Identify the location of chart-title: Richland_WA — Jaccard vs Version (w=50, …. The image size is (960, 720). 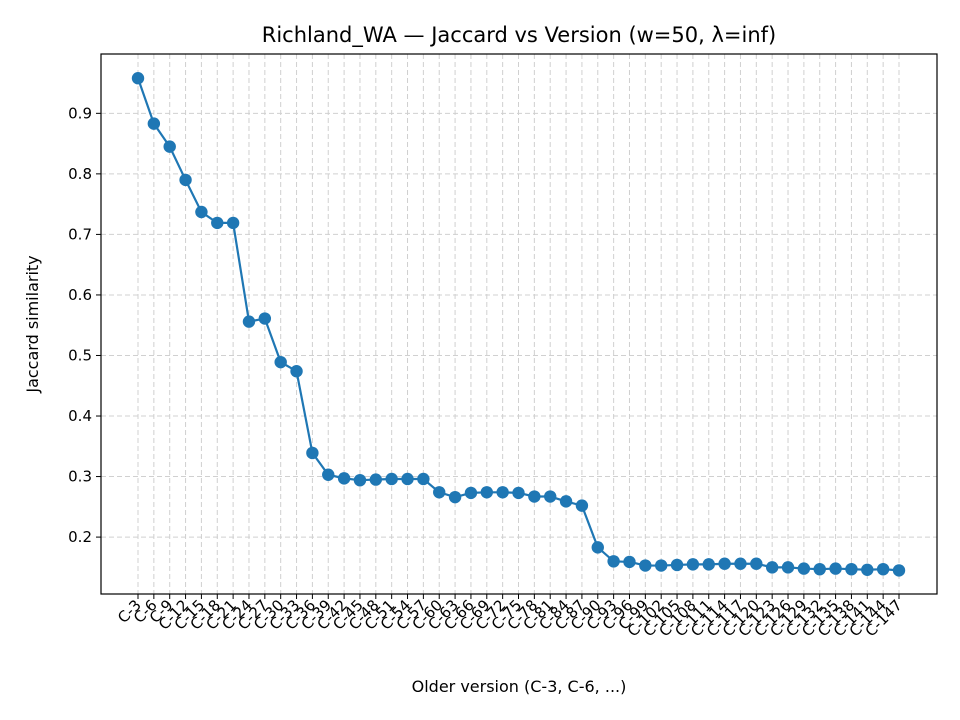
(519, 35).